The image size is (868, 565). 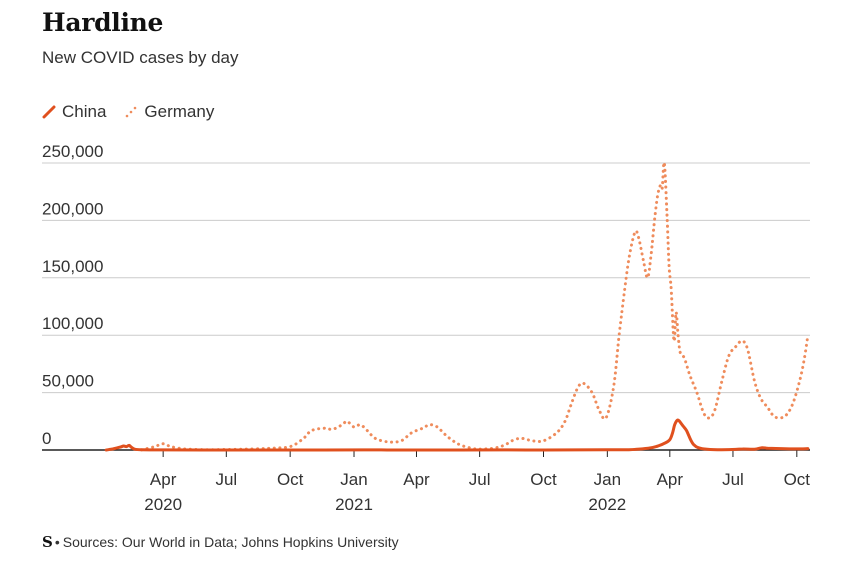 What do you see at coordinates (103, 22) in the screenshot?
I see `chart-title: Hardline` at bounding box center [103, 22].